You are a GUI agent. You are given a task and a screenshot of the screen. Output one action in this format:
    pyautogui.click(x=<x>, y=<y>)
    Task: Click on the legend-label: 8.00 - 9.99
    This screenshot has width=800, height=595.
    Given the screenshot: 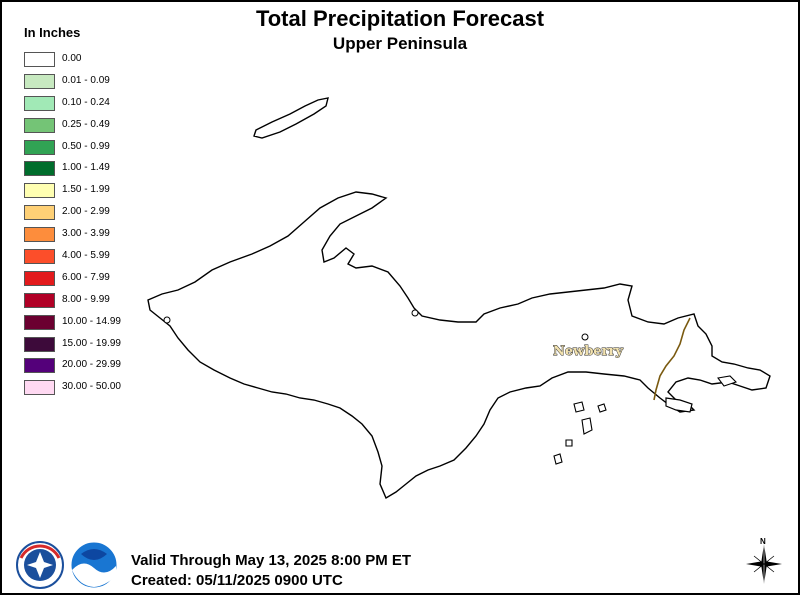 What is the action you would take?
    pyautogui.click(x=86, y=299)
    